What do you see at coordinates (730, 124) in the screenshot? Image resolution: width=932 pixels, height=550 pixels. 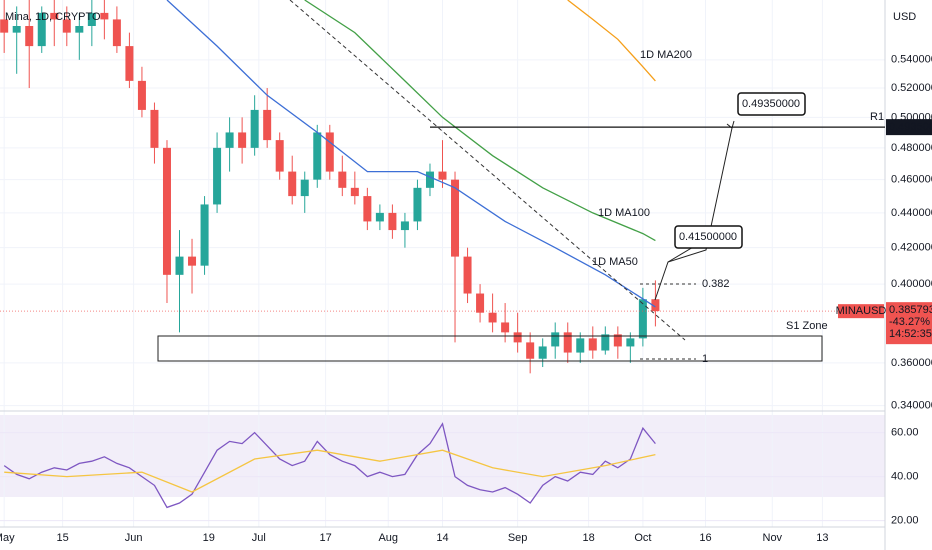 I see `arrow-head` at bounding box center [730, 124].